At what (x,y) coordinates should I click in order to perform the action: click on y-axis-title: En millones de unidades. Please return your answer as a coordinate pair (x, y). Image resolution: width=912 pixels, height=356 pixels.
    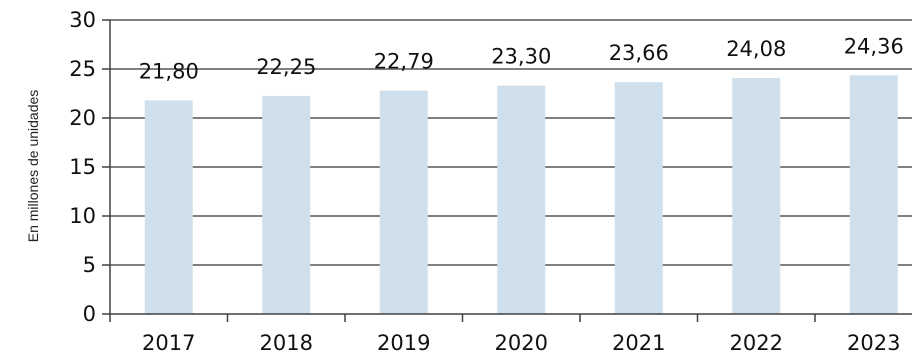
    Looking at the image, I should click on (33, 166).